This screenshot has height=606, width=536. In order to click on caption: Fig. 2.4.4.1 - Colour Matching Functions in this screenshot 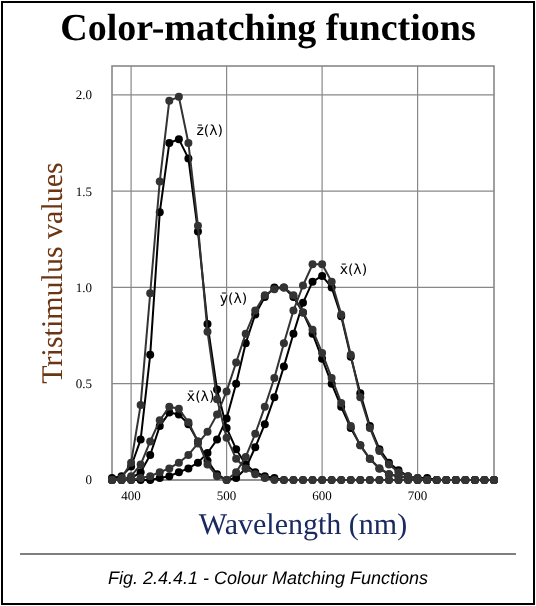, I will do `click(268, 578)`.